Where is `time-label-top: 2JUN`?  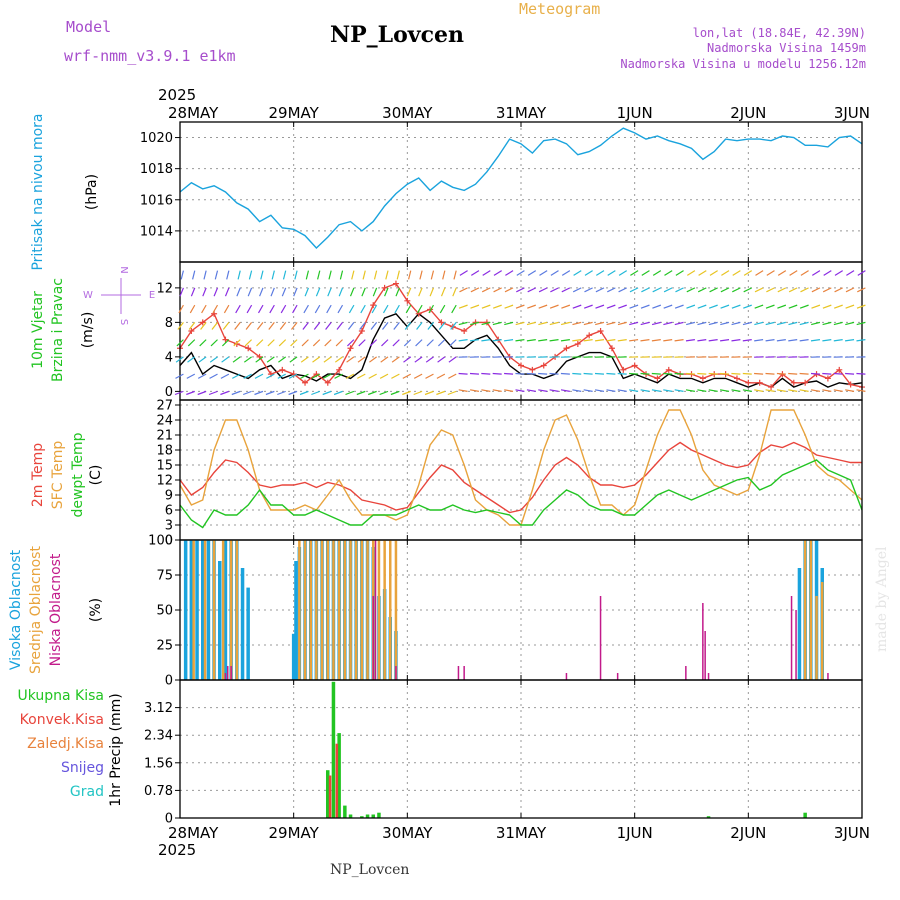 time-label-top: 2JUN is located at coordinates (748, 113).